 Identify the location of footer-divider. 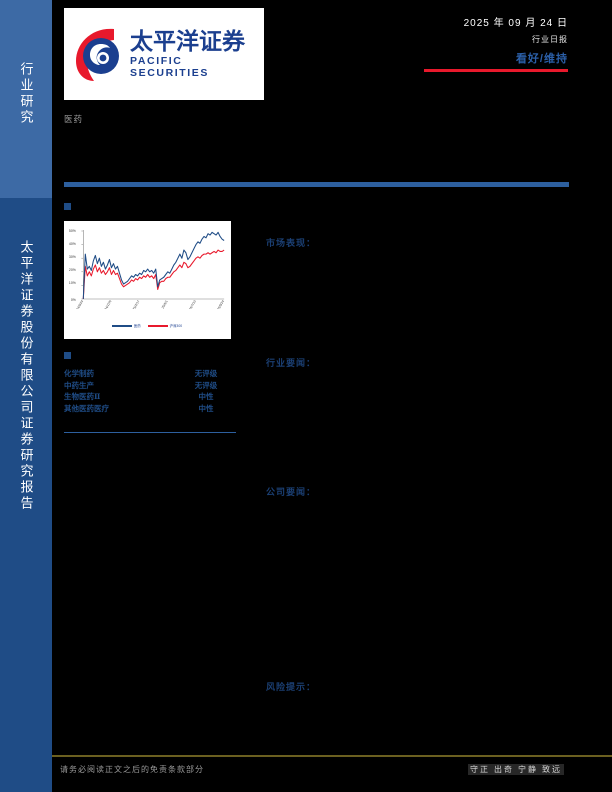
(332, 756).